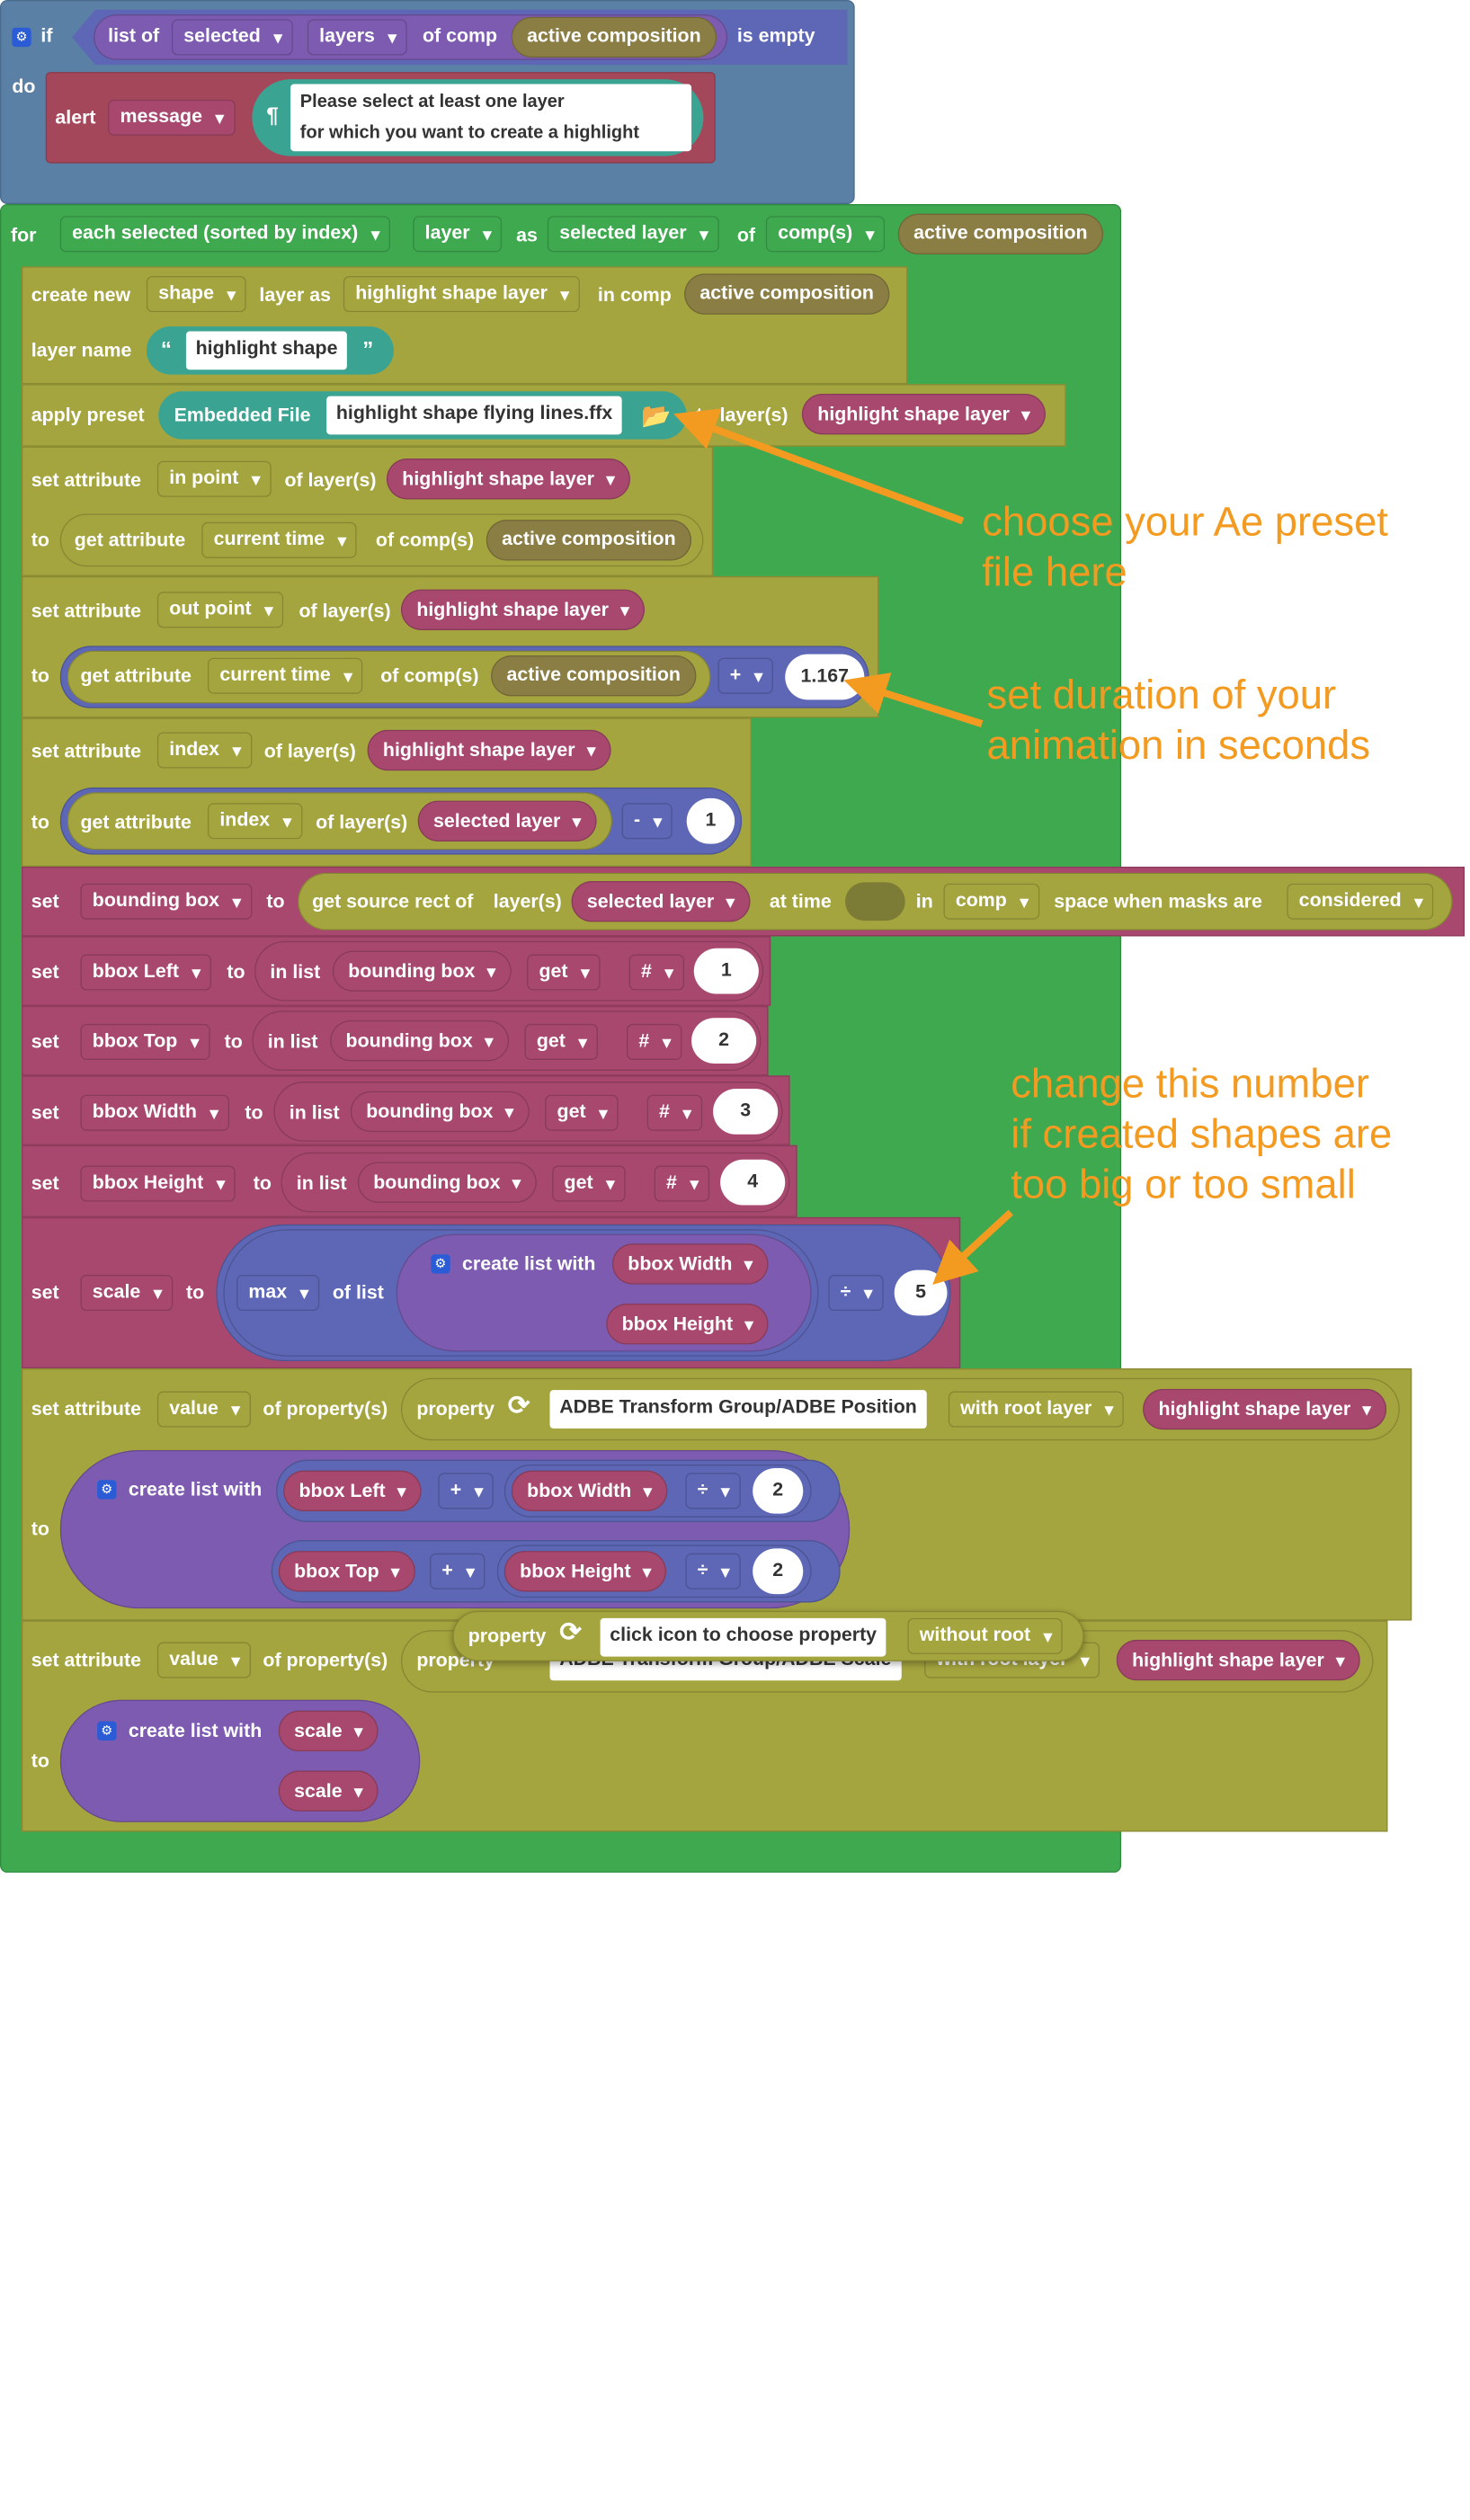 The height and width of the screenshot is (2520, 1470). Describe the element at coordinates (352, 1491) in the screenshot. I see `bbox-left-var: bbox Left` at that location.